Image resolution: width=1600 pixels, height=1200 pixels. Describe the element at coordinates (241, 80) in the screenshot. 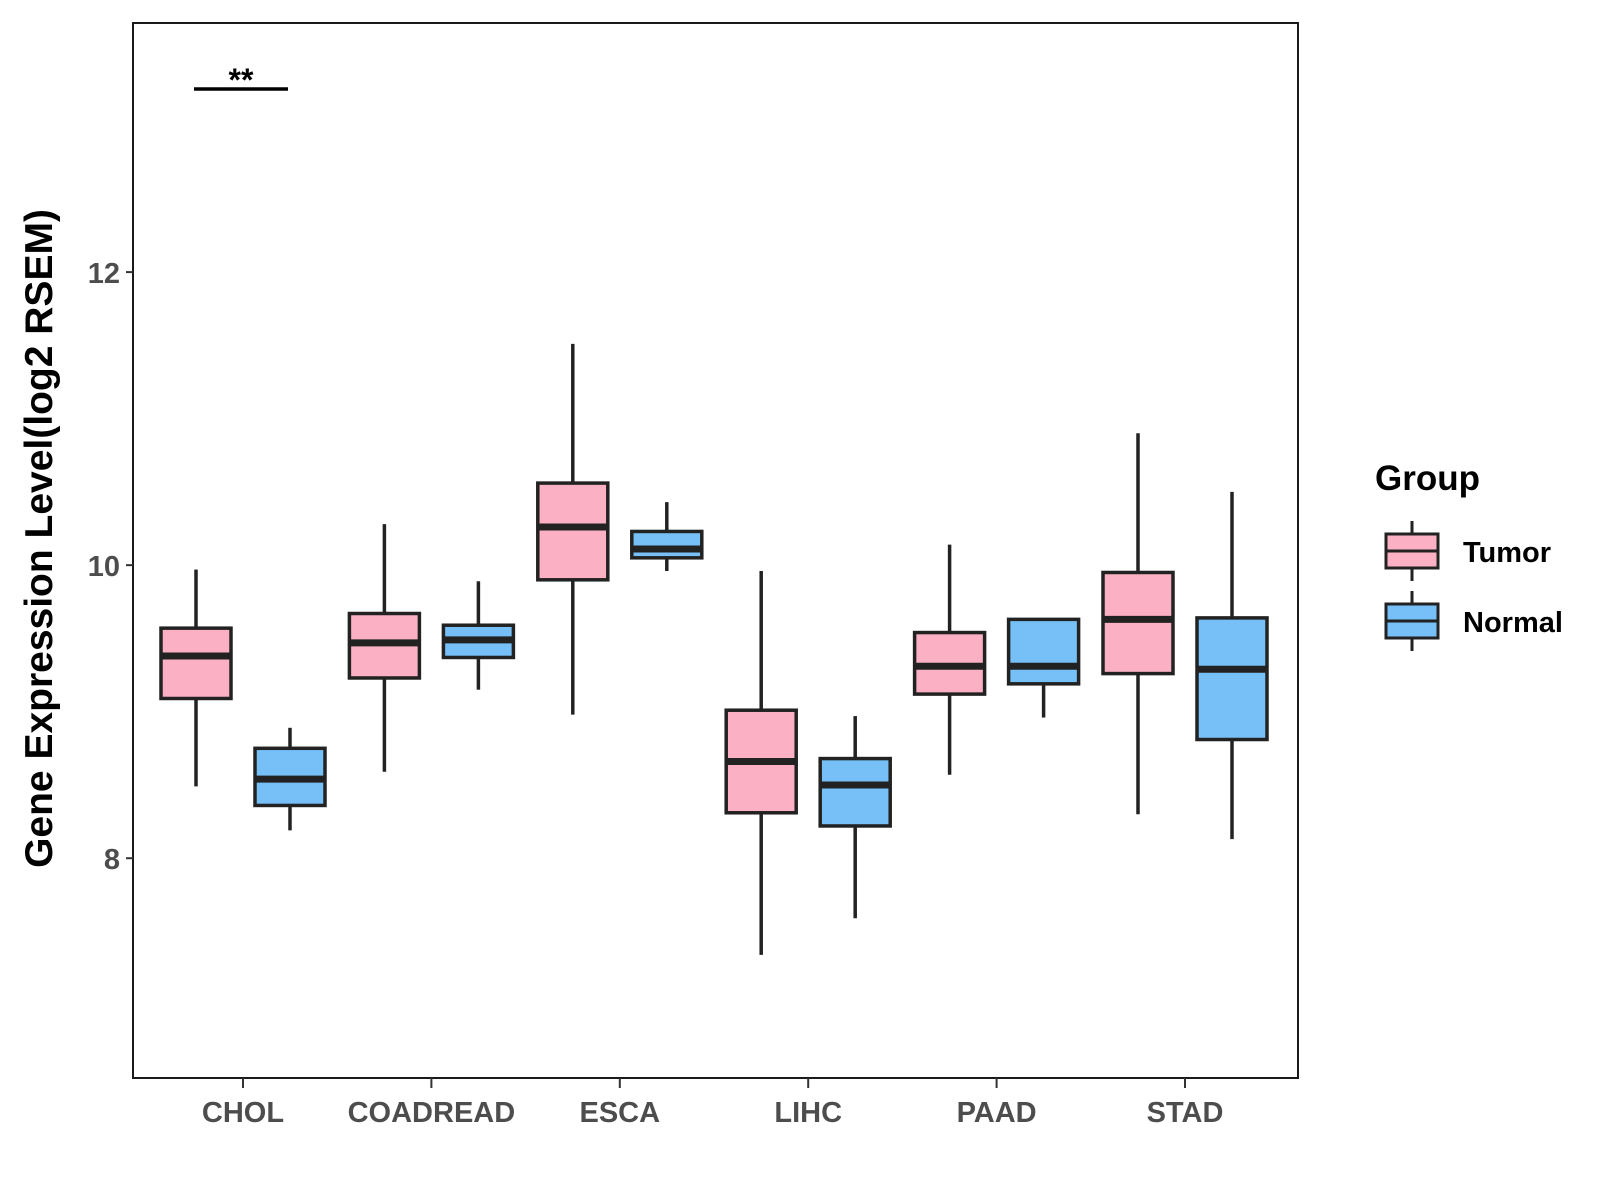

I see `significance-label: **` at that location.